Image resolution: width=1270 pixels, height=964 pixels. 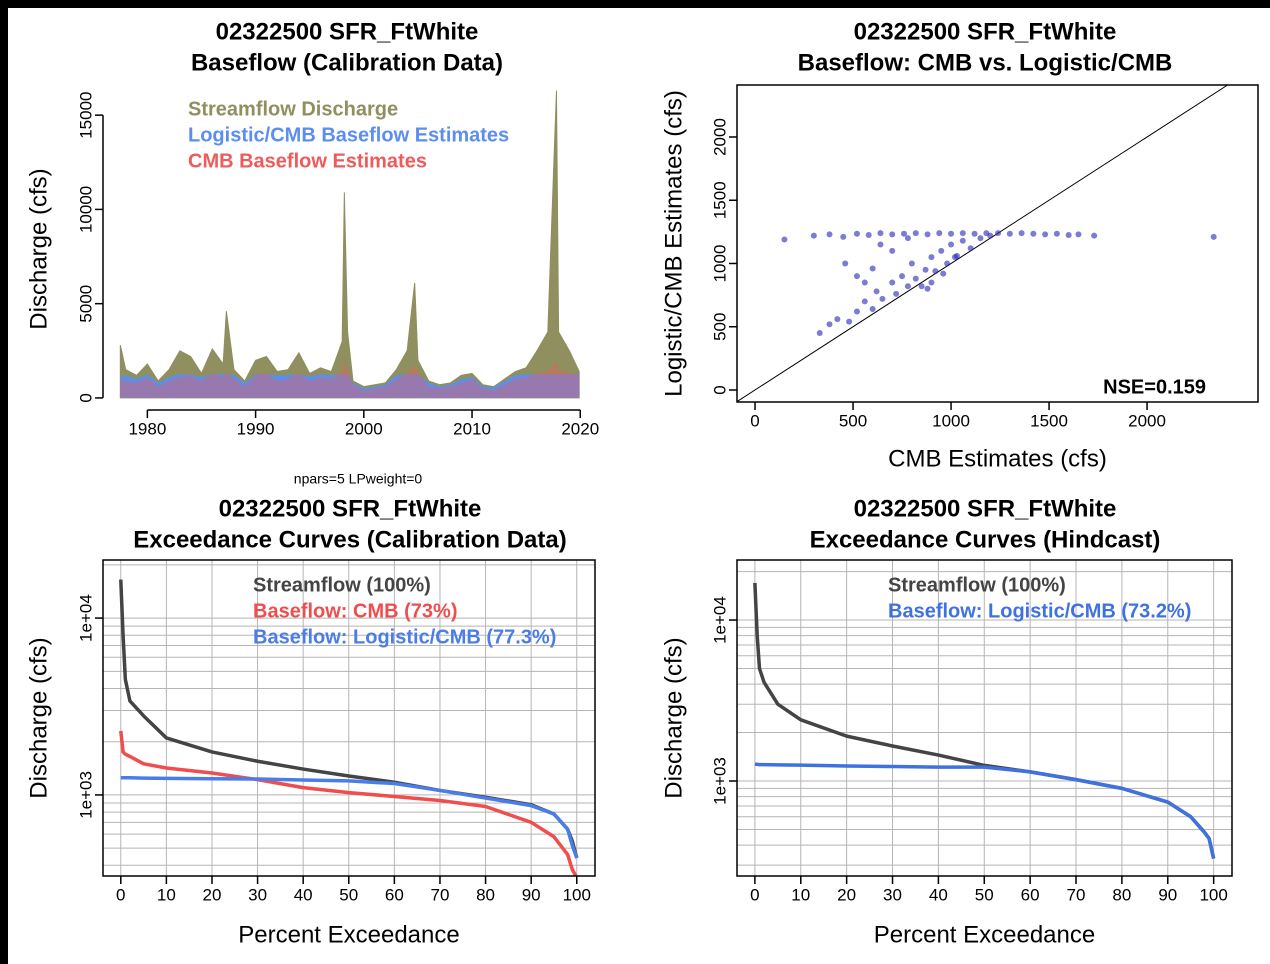 I want to click on x-tick-label: 1980, so click(x=147, y=428).